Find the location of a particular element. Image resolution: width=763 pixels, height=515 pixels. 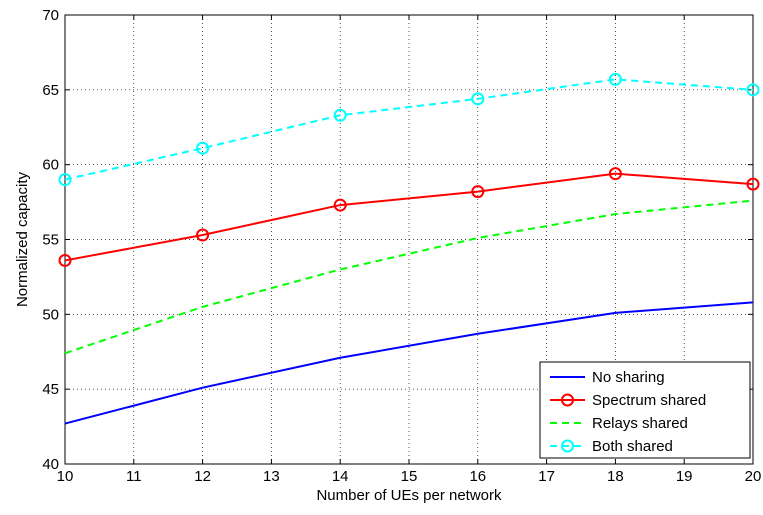

legend-item: Relays shared is located at coordinates (619, 423).